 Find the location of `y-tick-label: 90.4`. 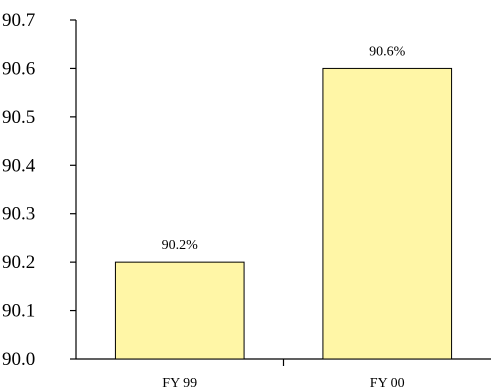

y-tick-label: 90.4 is located at coordinates (19, 165).